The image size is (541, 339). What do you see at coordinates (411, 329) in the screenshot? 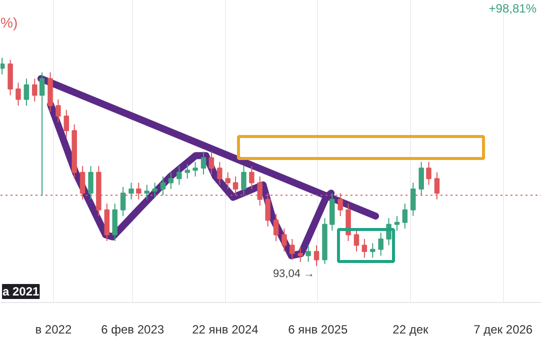
I see `x-tick-label: 22 дек` at bounding box center [411, 329].